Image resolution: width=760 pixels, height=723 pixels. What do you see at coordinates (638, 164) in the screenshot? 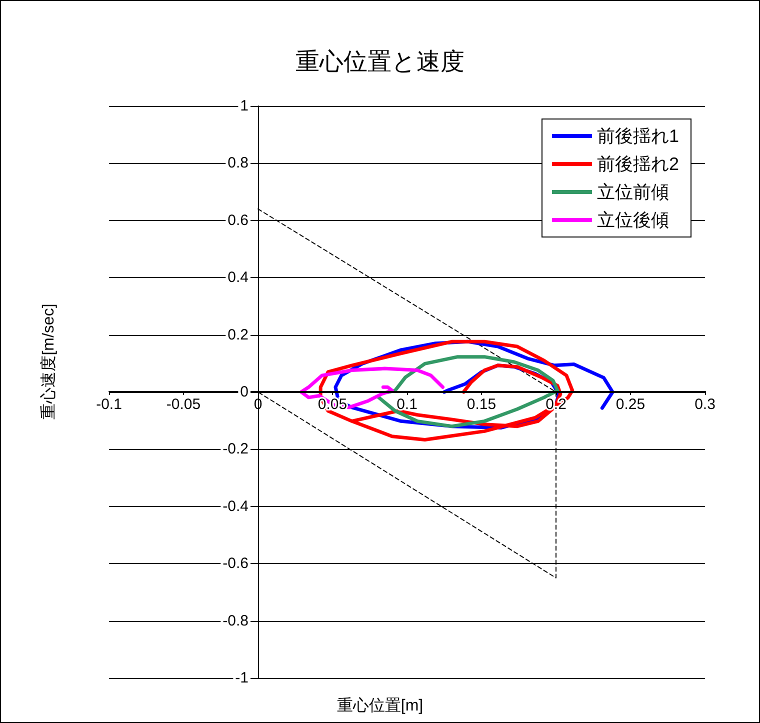
I see `legend-label: 前後揺れ2` at bounding box center [638, 164].